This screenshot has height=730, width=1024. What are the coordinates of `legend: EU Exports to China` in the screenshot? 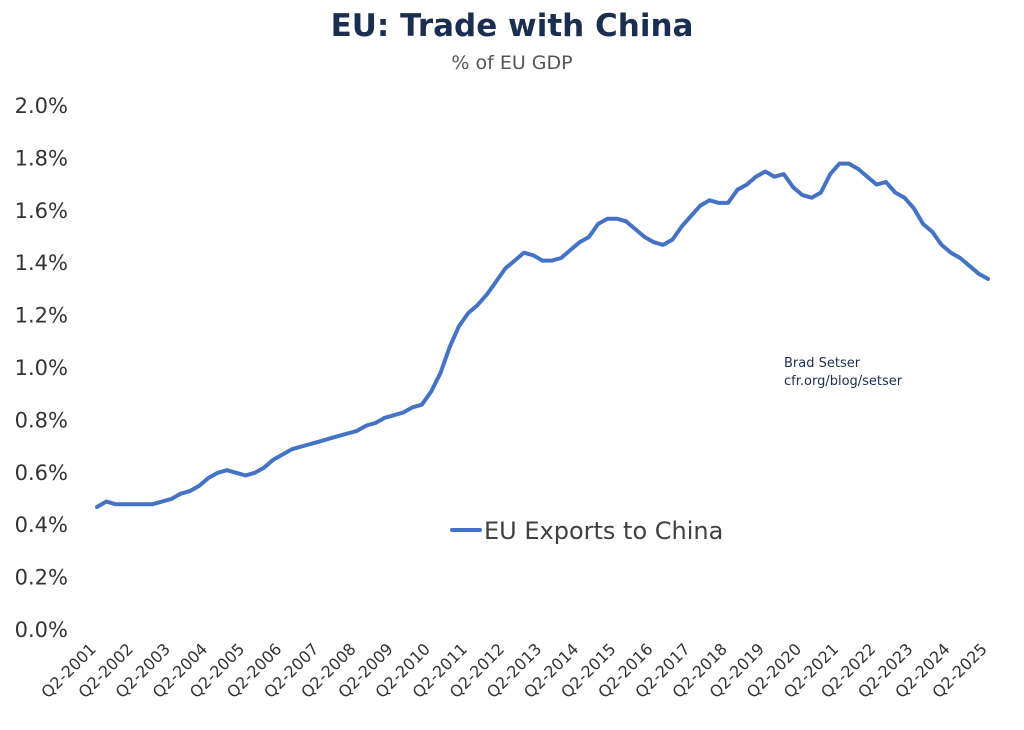 It's located at (586, 531).